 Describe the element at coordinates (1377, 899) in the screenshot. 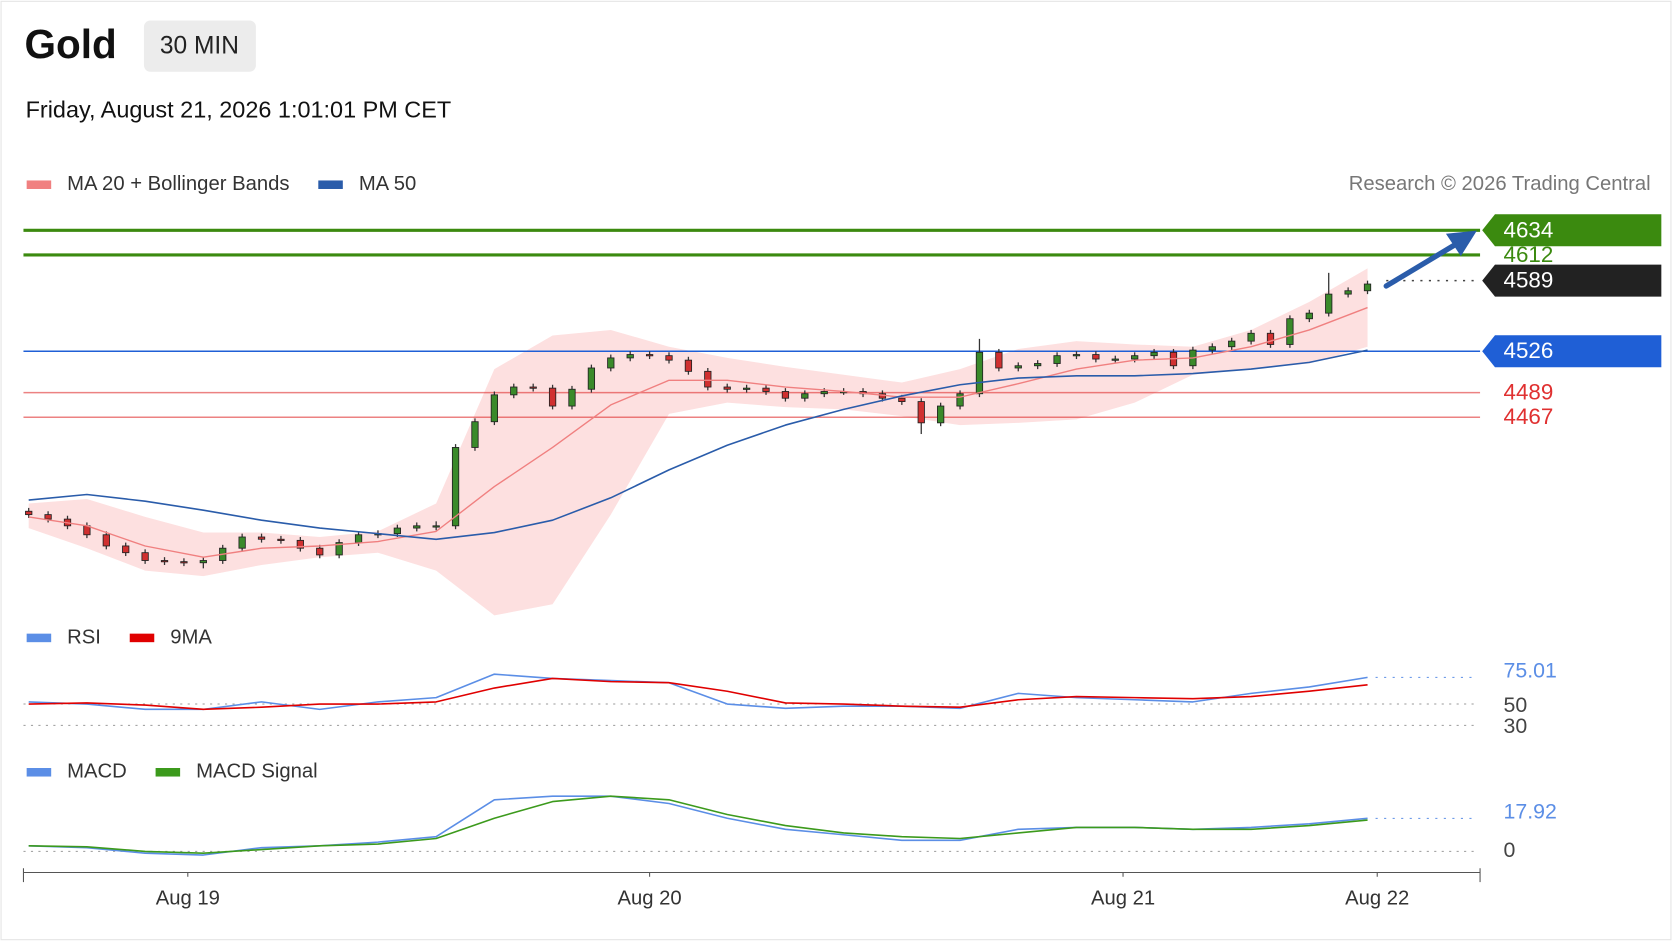

I see `x-tick-label: Aug 22` at that location.